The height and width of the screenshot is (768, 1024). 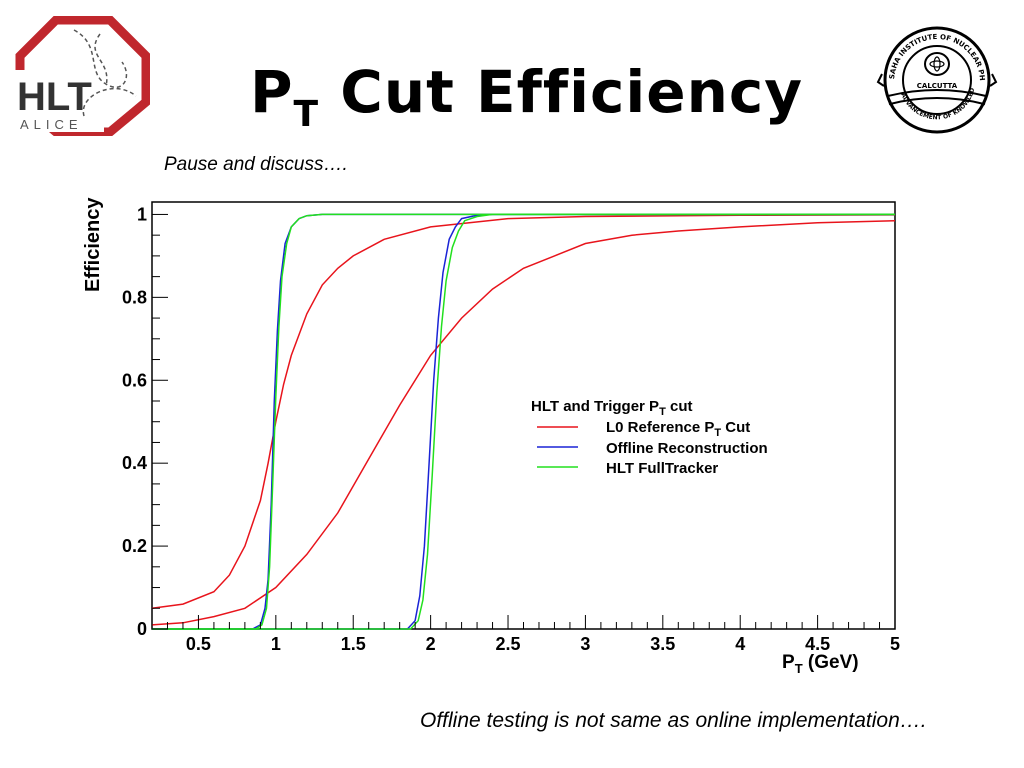 I want to click on x-axis-label-sub: T, so click(x=799, y=668).